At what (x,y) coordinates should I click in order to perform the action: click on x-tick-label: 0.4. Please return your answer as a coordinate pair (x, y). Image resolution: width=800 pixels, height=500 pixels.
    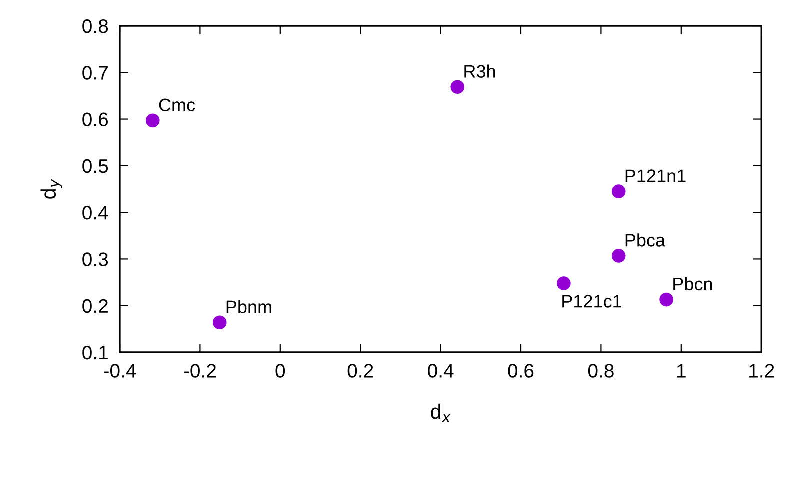
    Looking at the image, I should click on (441, 371).